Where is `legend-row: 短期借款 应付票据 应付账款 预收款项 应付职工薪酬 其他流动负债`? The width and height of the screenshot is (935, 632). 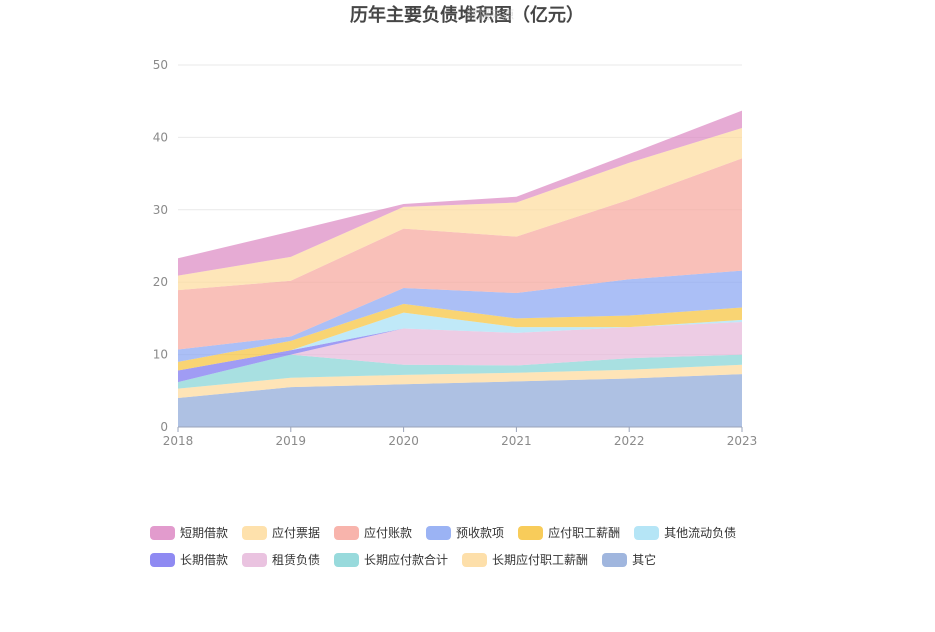
legend-row: 短期借款 应付票据 应付账款 预收款项 应付职工薪酬 其他流动负债 is located at coordinates (480, 532).